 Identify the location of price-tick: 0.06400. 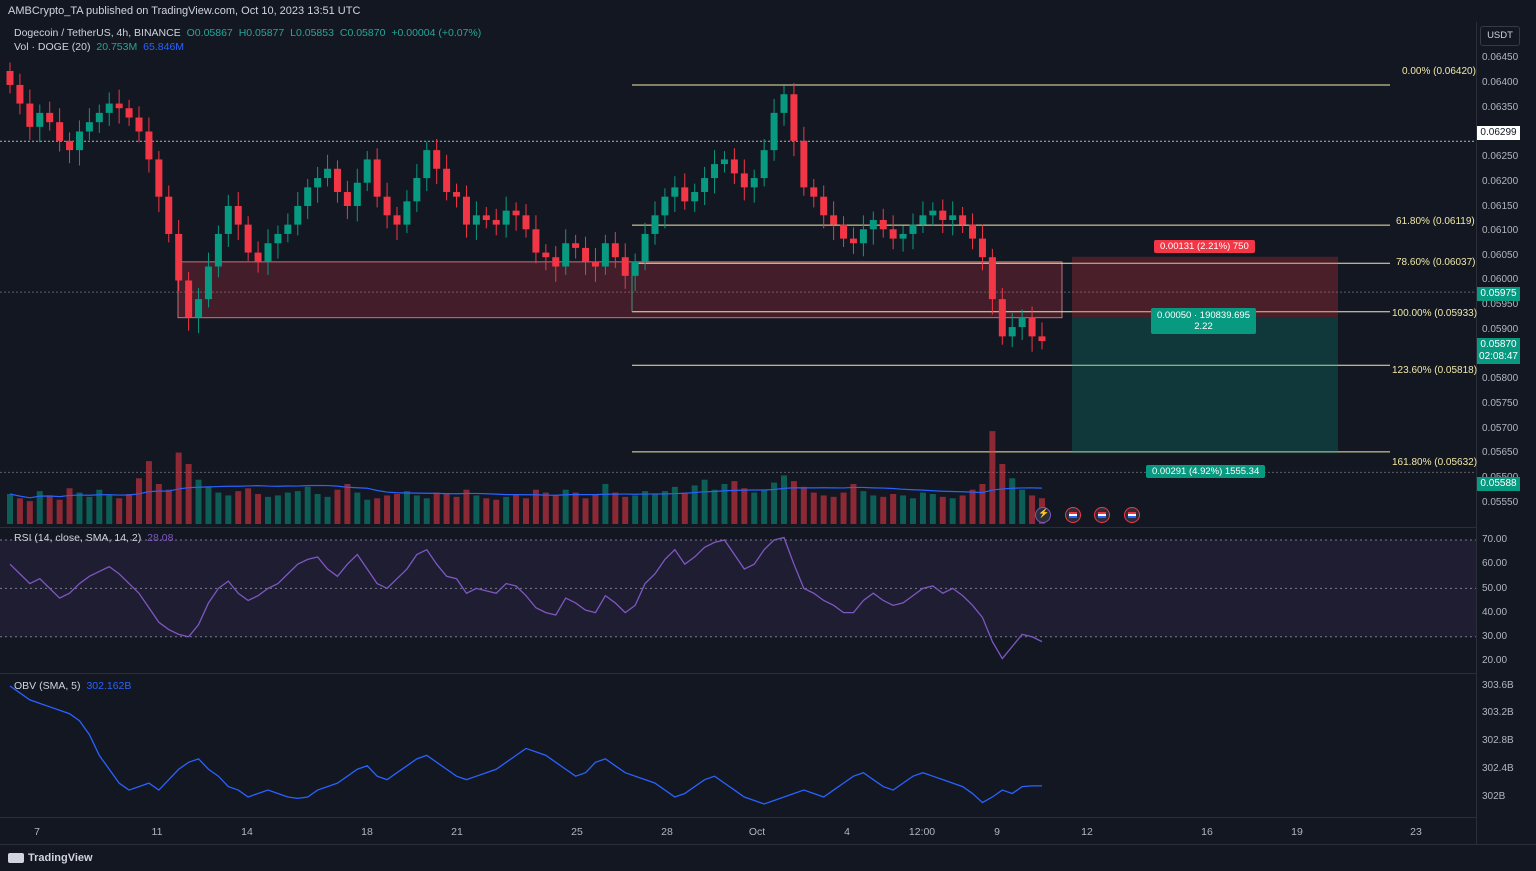
(1500, 82).